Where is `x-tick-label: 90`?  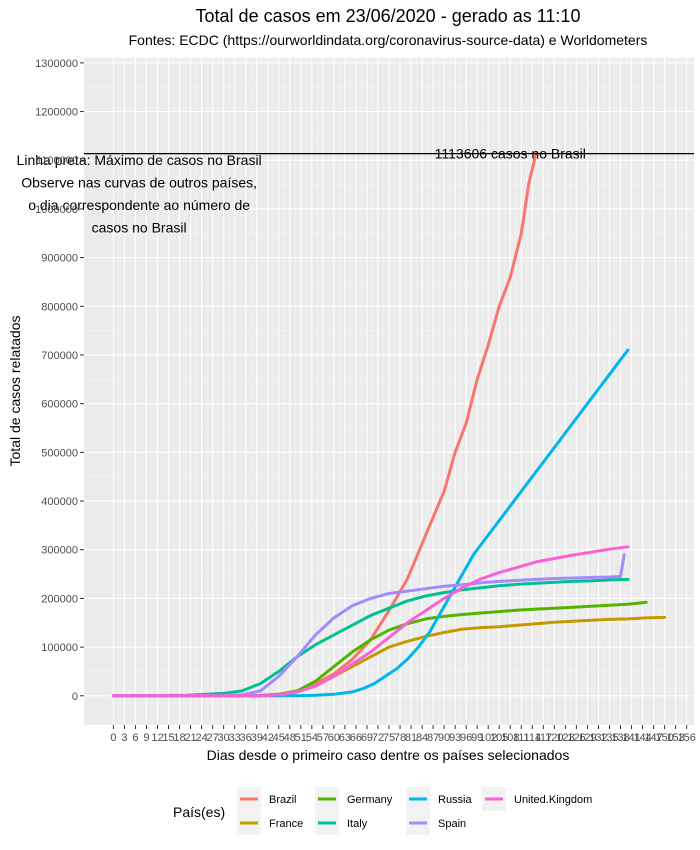 x-tick-label: 90 is located at coordinates (444, 738).